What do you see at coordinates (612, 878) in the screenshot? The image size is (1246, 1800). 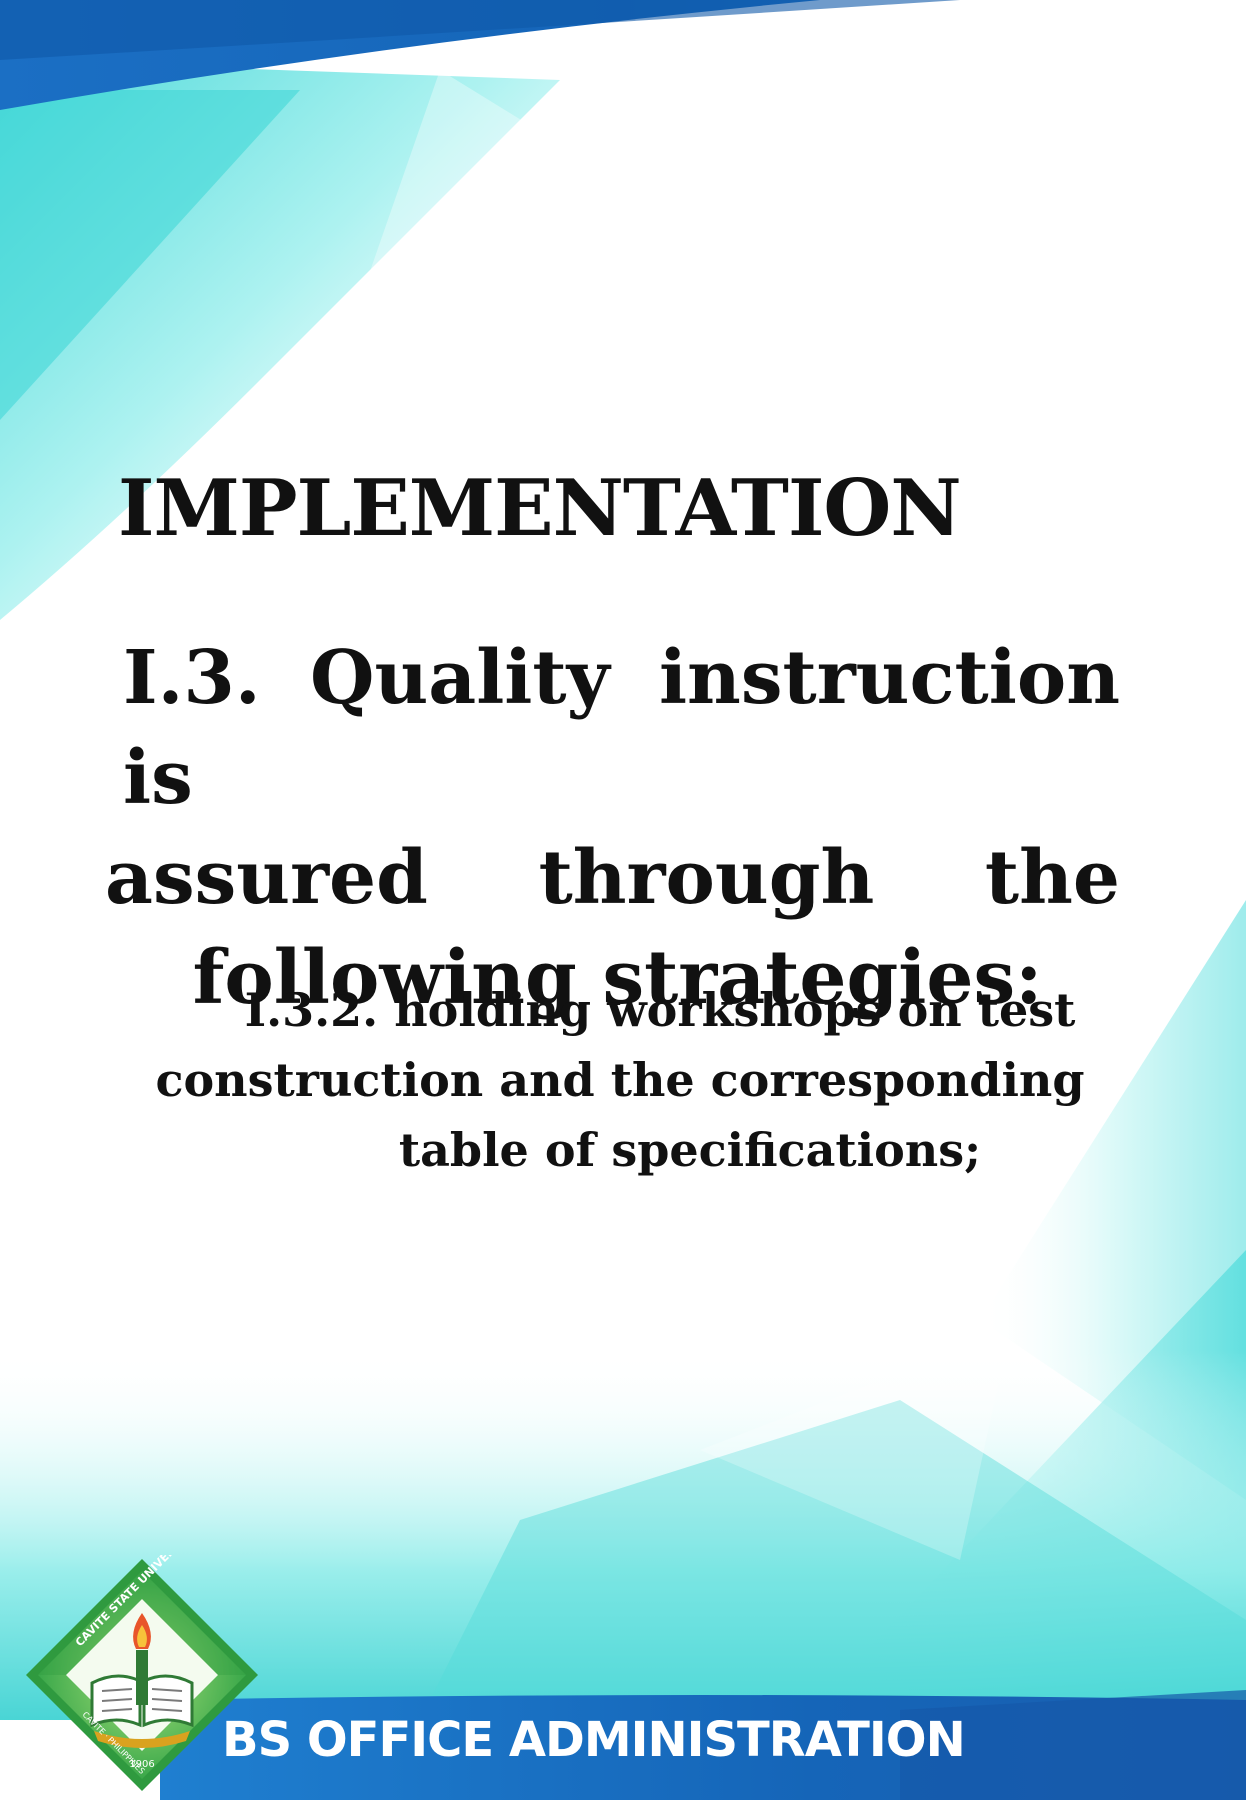 I see `main-statement-line-2: assured through the` at bounding box center [612, 878].